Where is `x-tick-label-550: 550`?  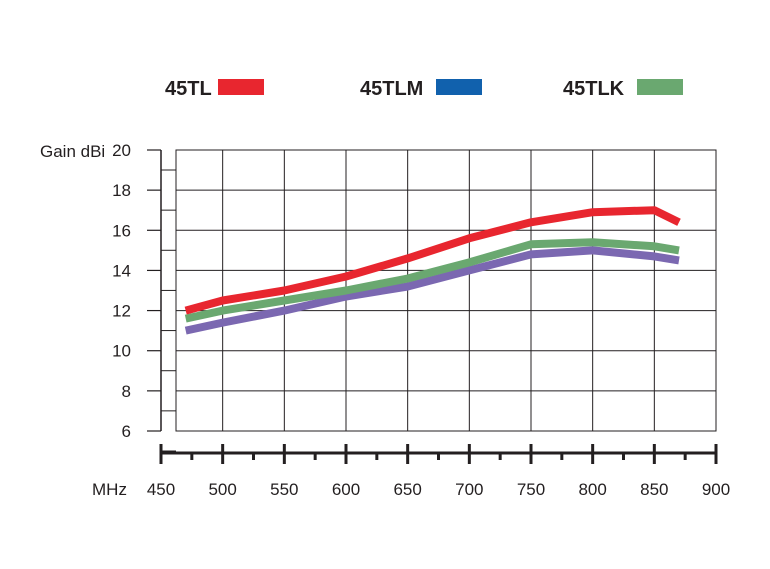 x-tick-label-550: 550 is located at coordinates (284, 489).